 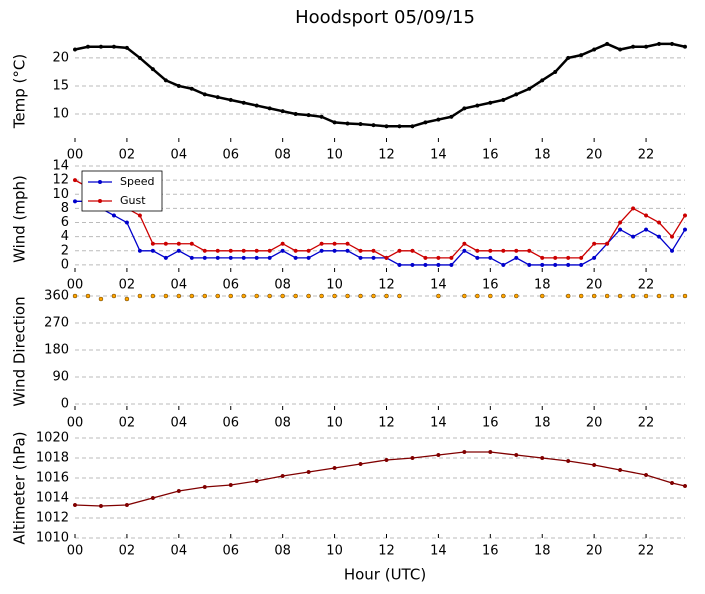 I want to click on x-tick-label: 06, so click(x=230, y=423).